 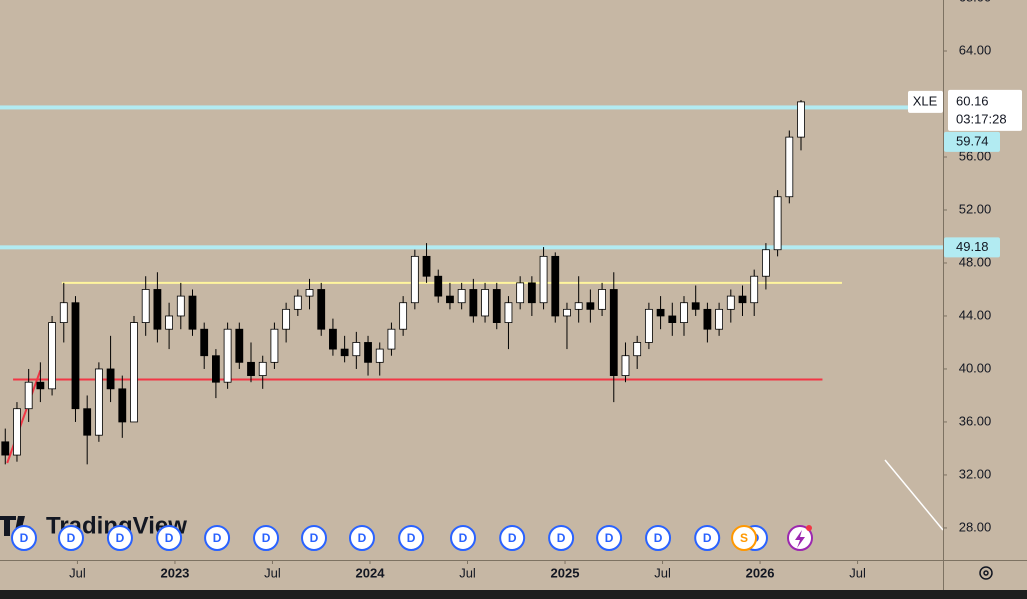 I want to click on x-tick-label: 2023, so click(x=174, y=572).